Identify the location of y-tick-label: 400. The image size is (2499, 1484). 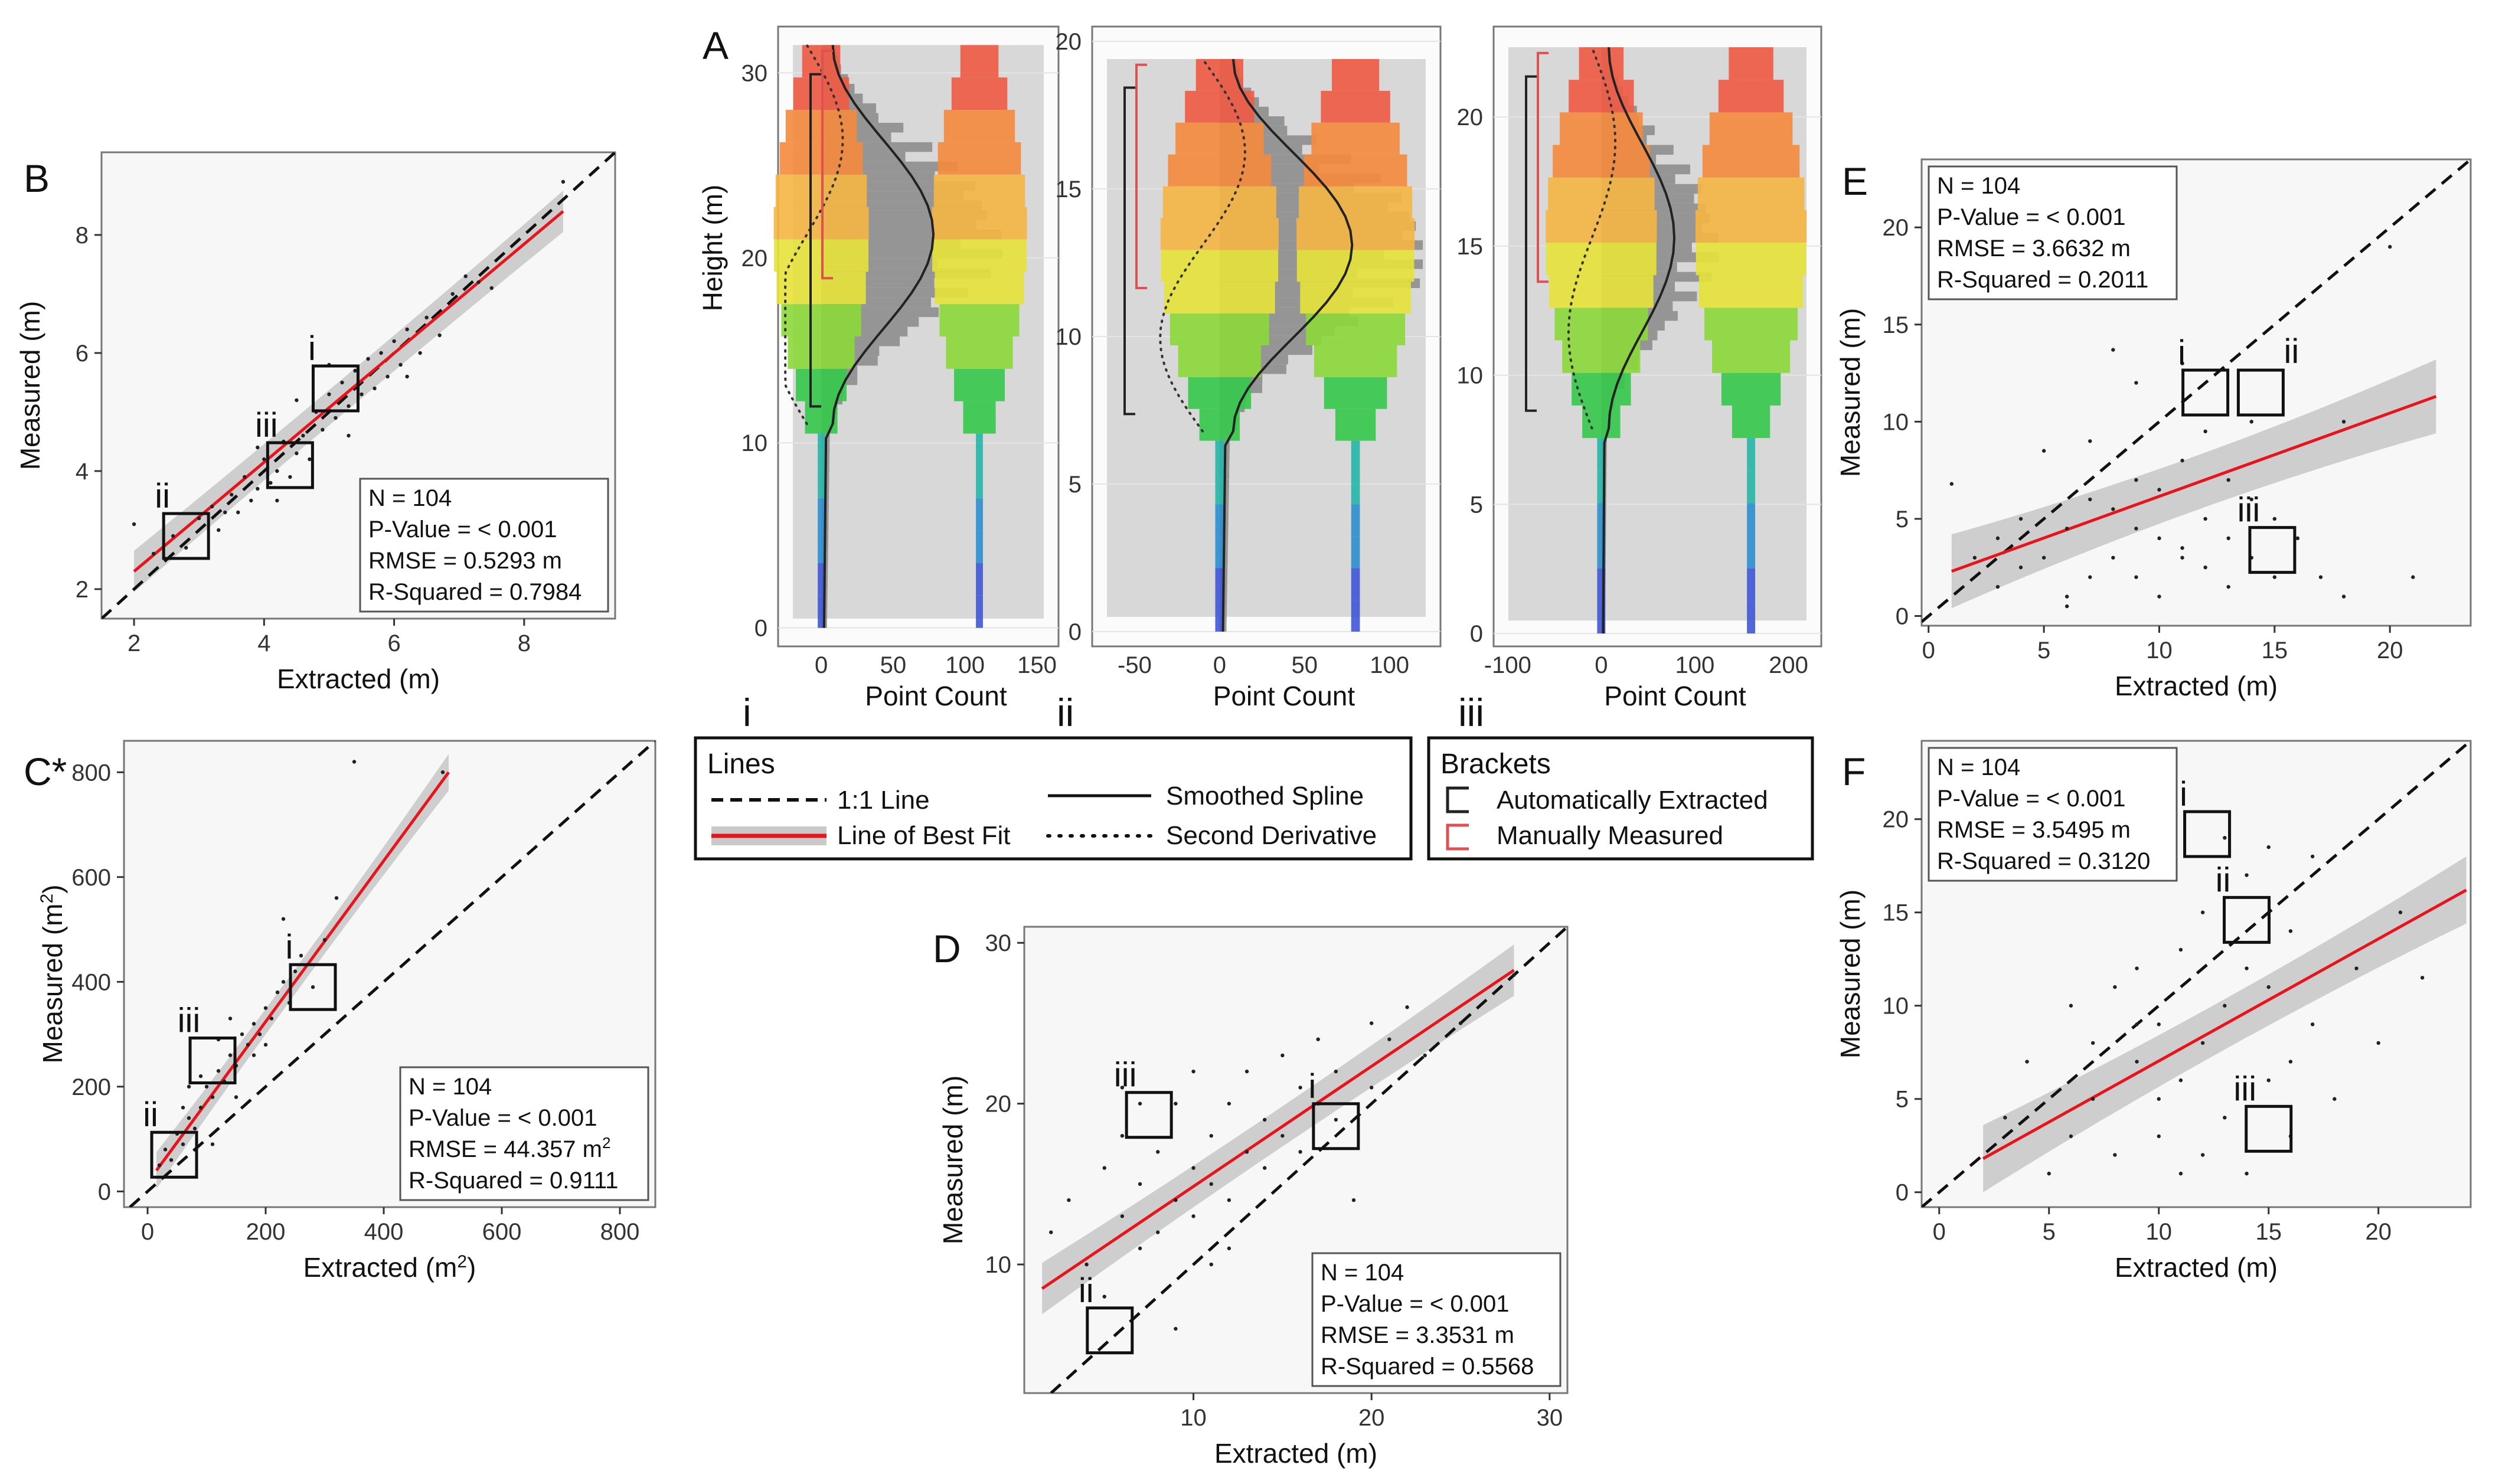
(91, 982).